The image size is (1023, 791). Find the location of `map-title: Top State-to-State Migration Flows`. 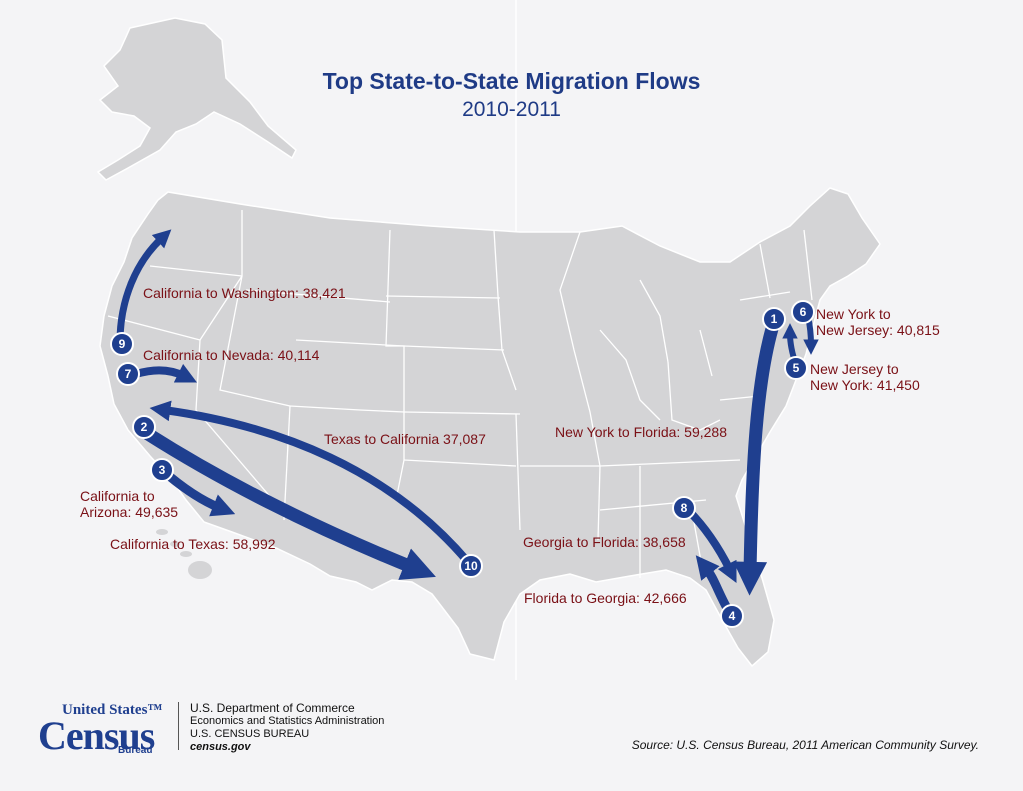

map-title: Top State-to-State Migration Flows is located at coordinates (511, 81).